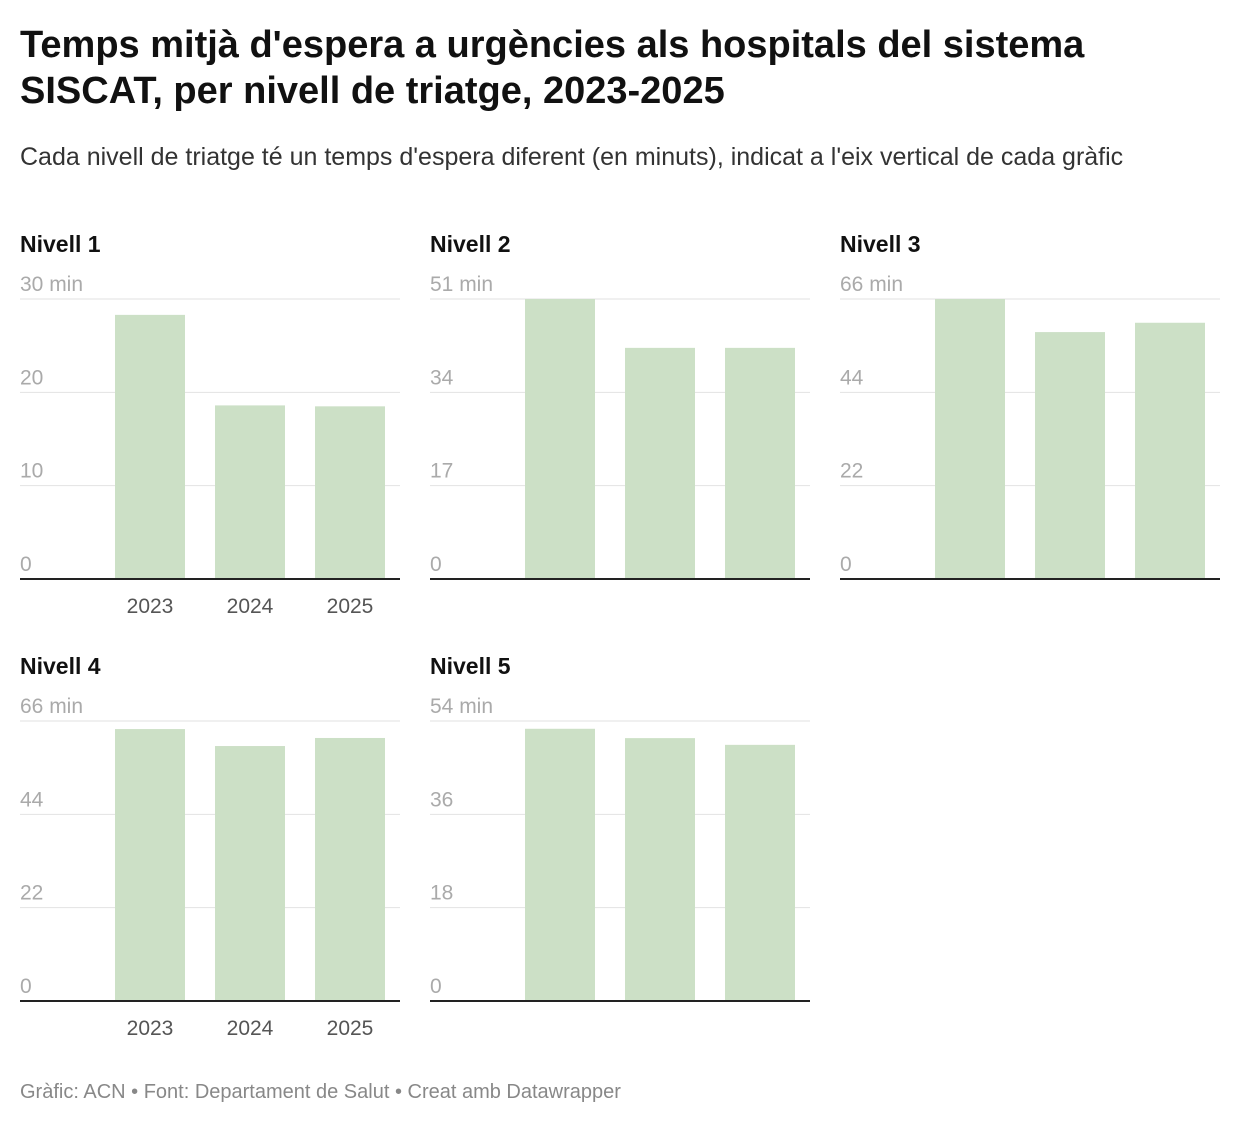 This screenshot has height=1128, width=1240. What do you see at coordinates (620, 405) in the screenshot?
I see `panel-2: Nivell 2 0 17 34 51 min` at bounding box center [620, 405].